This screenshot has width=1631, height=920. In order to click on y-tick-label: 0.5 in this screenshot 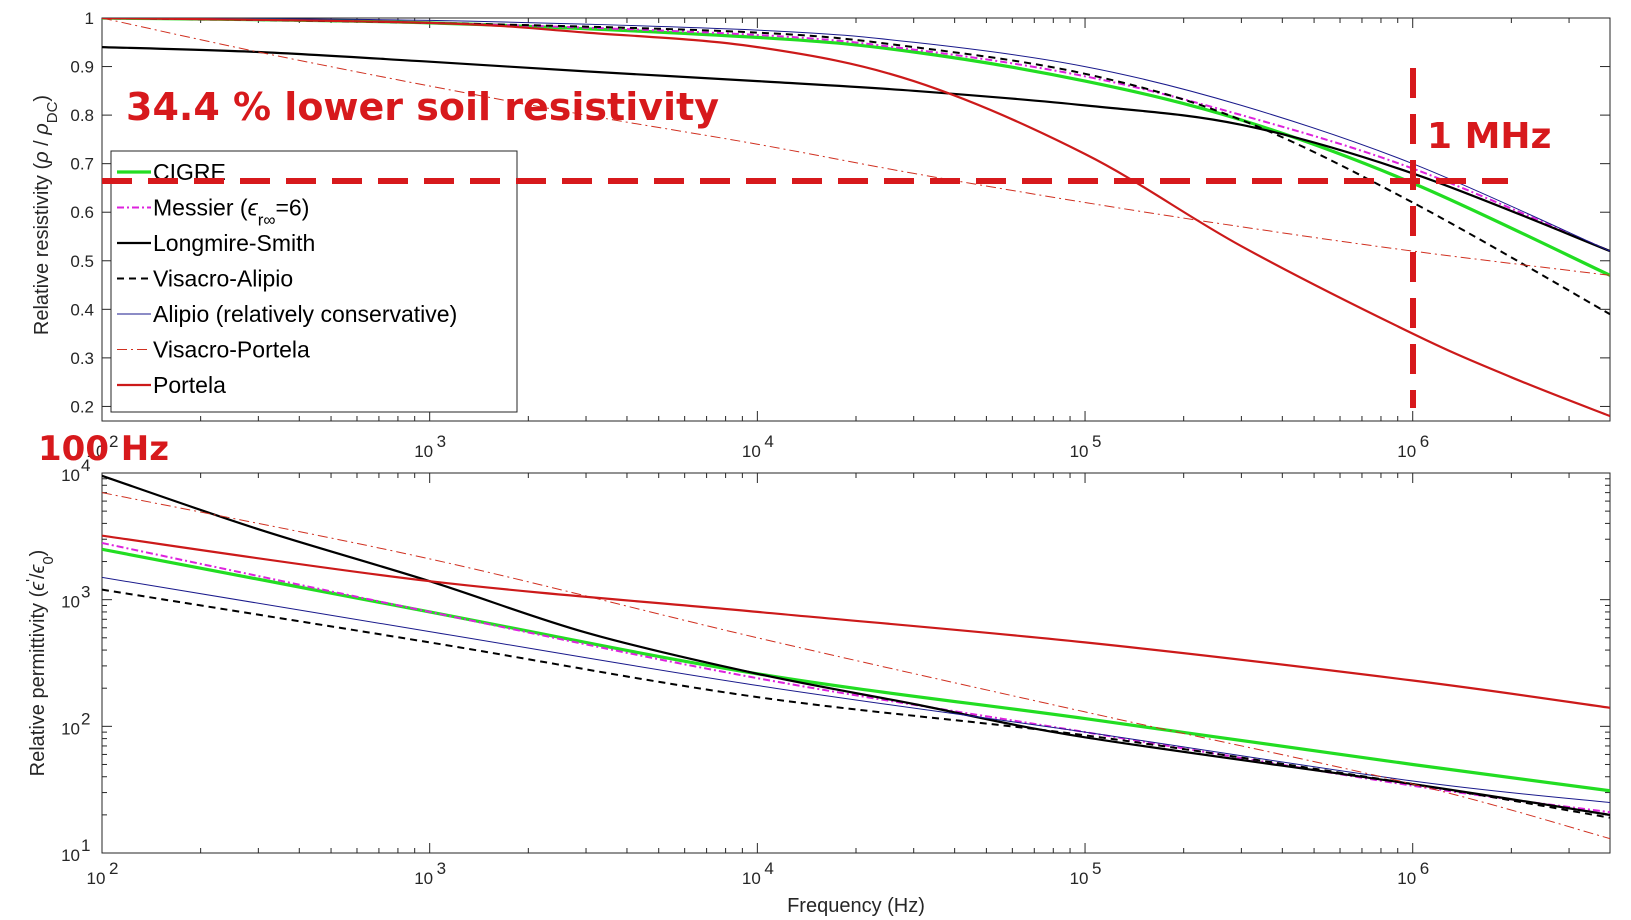, I will do `click(82, 261)`.